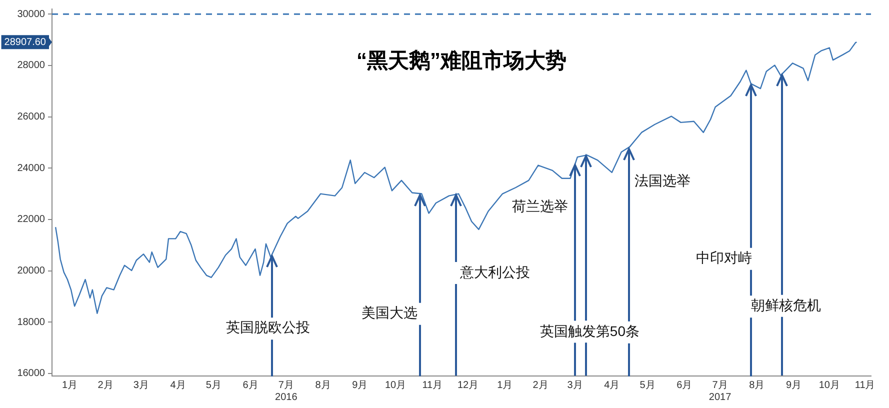  What do you see at coordinates (540, 206) in the screenshot?
I see `annotation: 荷兰选举` at bounding box center [540, 206].